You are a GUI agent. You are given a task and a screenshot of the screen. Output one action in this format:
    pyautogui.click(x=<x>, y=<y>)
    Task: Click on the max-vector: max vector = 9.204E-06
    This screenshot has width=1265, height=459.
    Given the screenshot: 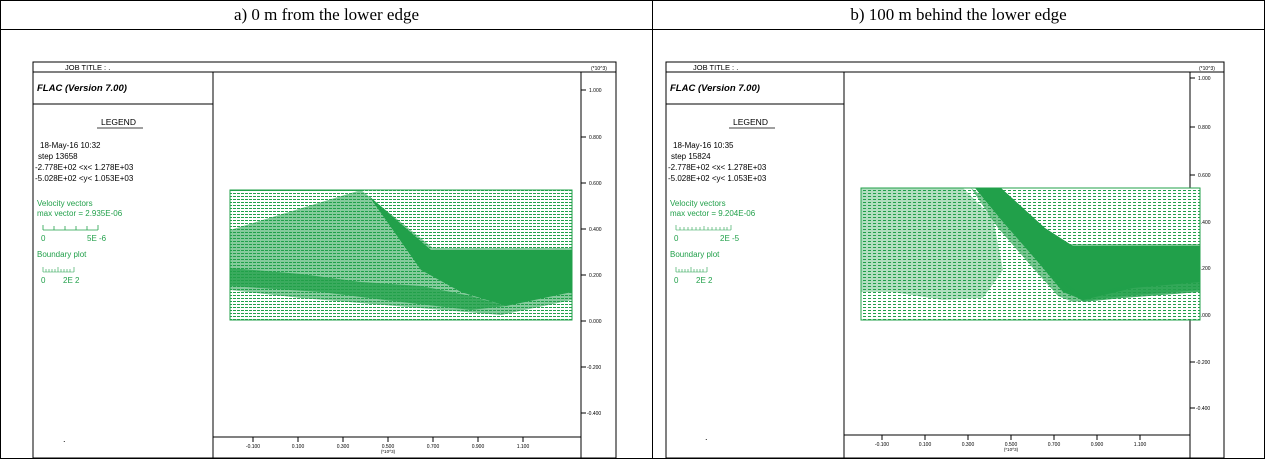 What is the action you would take?
    pyautogui.click(x=713, y=213)
    